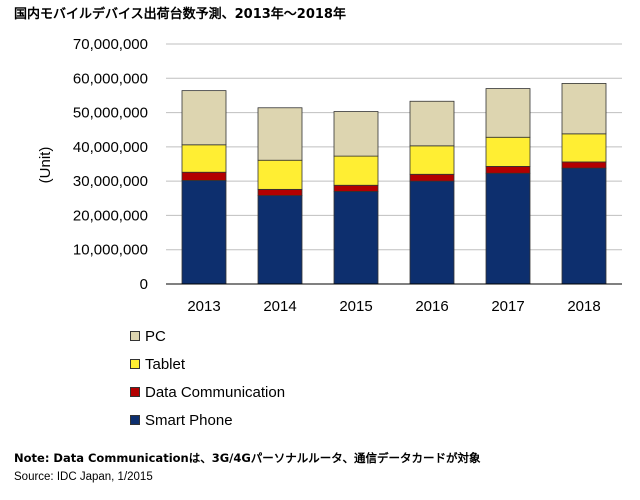 The height and width of the screenshot is (500, 640). Describe the element at coordinates (280, 192) in the screenshot. I see `bar-data-communication-2014` at that location.